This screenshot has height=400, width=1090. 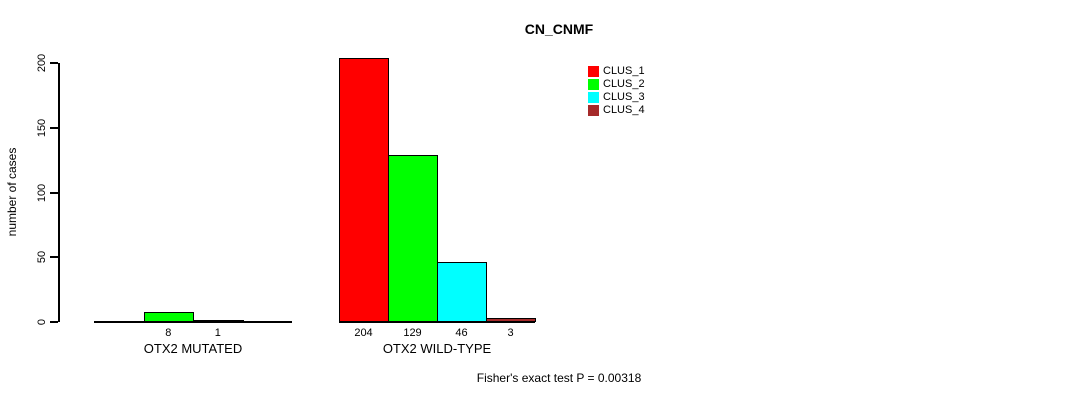 What do you see at coordinates (510, 333) in the screenshot?
I see `bar-value-label: 3` at bounding box center [510, 333].